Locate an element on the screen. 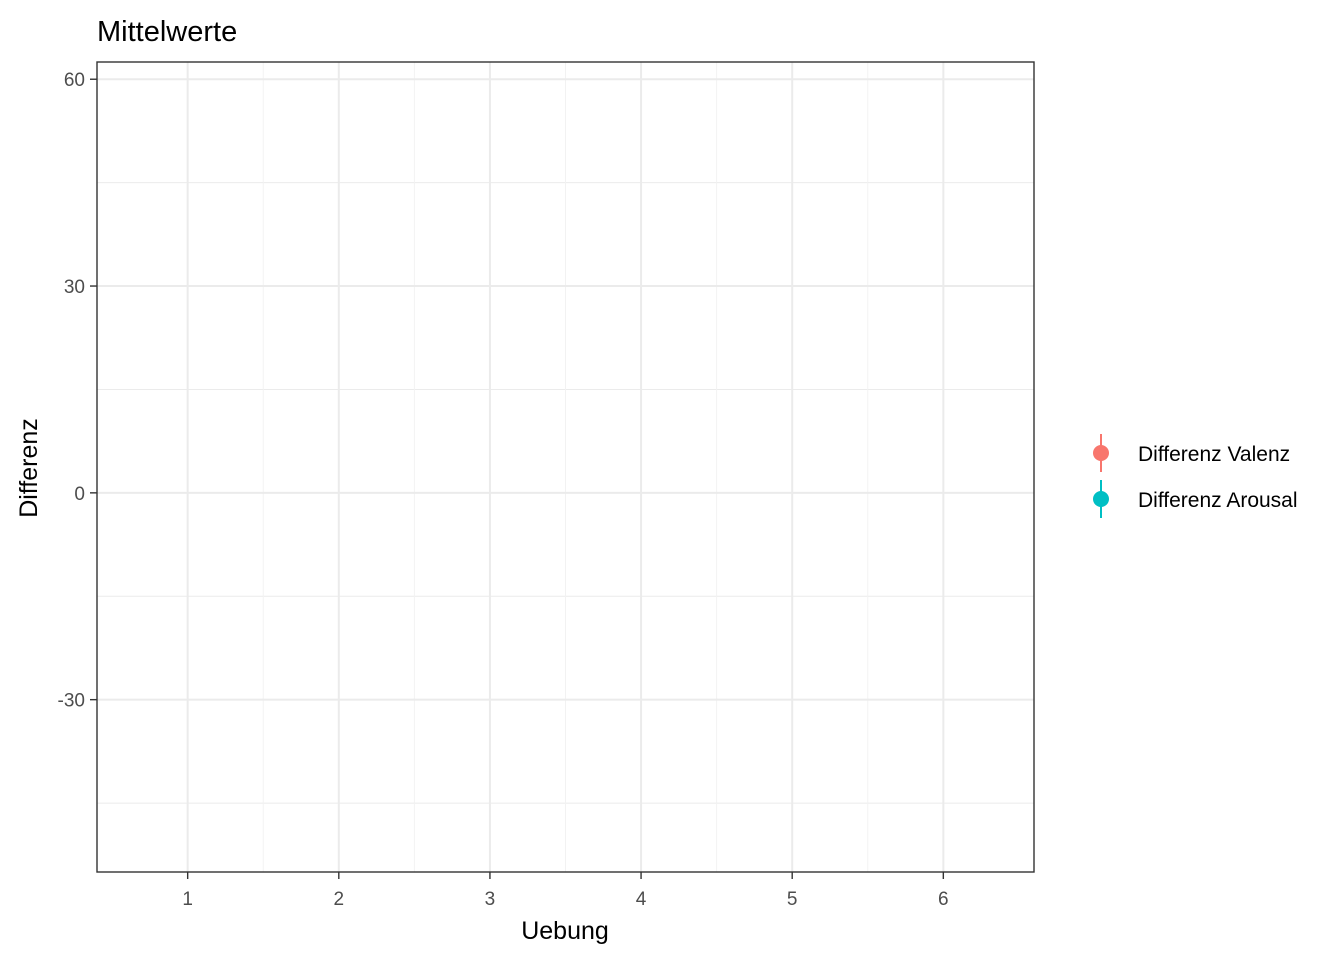  y-tick-label: -30 is located at coordinates (71, 701).